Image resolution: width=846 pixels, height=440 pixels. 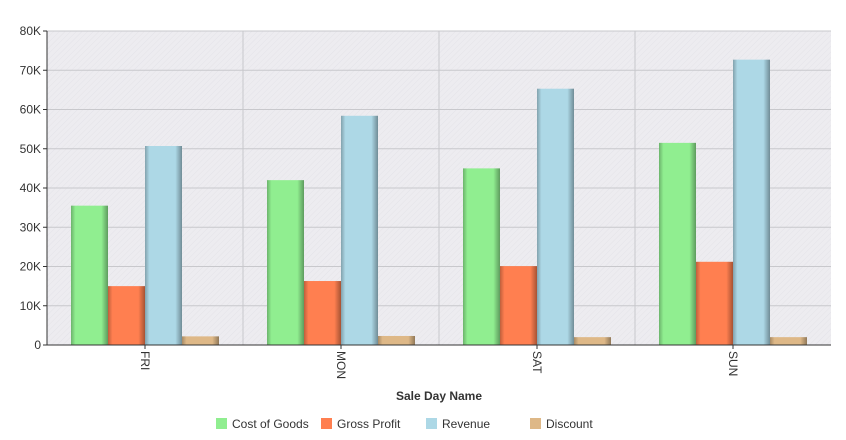 What do you see at coordinates (30, 70) in the screenshot?
I see `y-tick-label: 70K` at bounding box center [30, 70].